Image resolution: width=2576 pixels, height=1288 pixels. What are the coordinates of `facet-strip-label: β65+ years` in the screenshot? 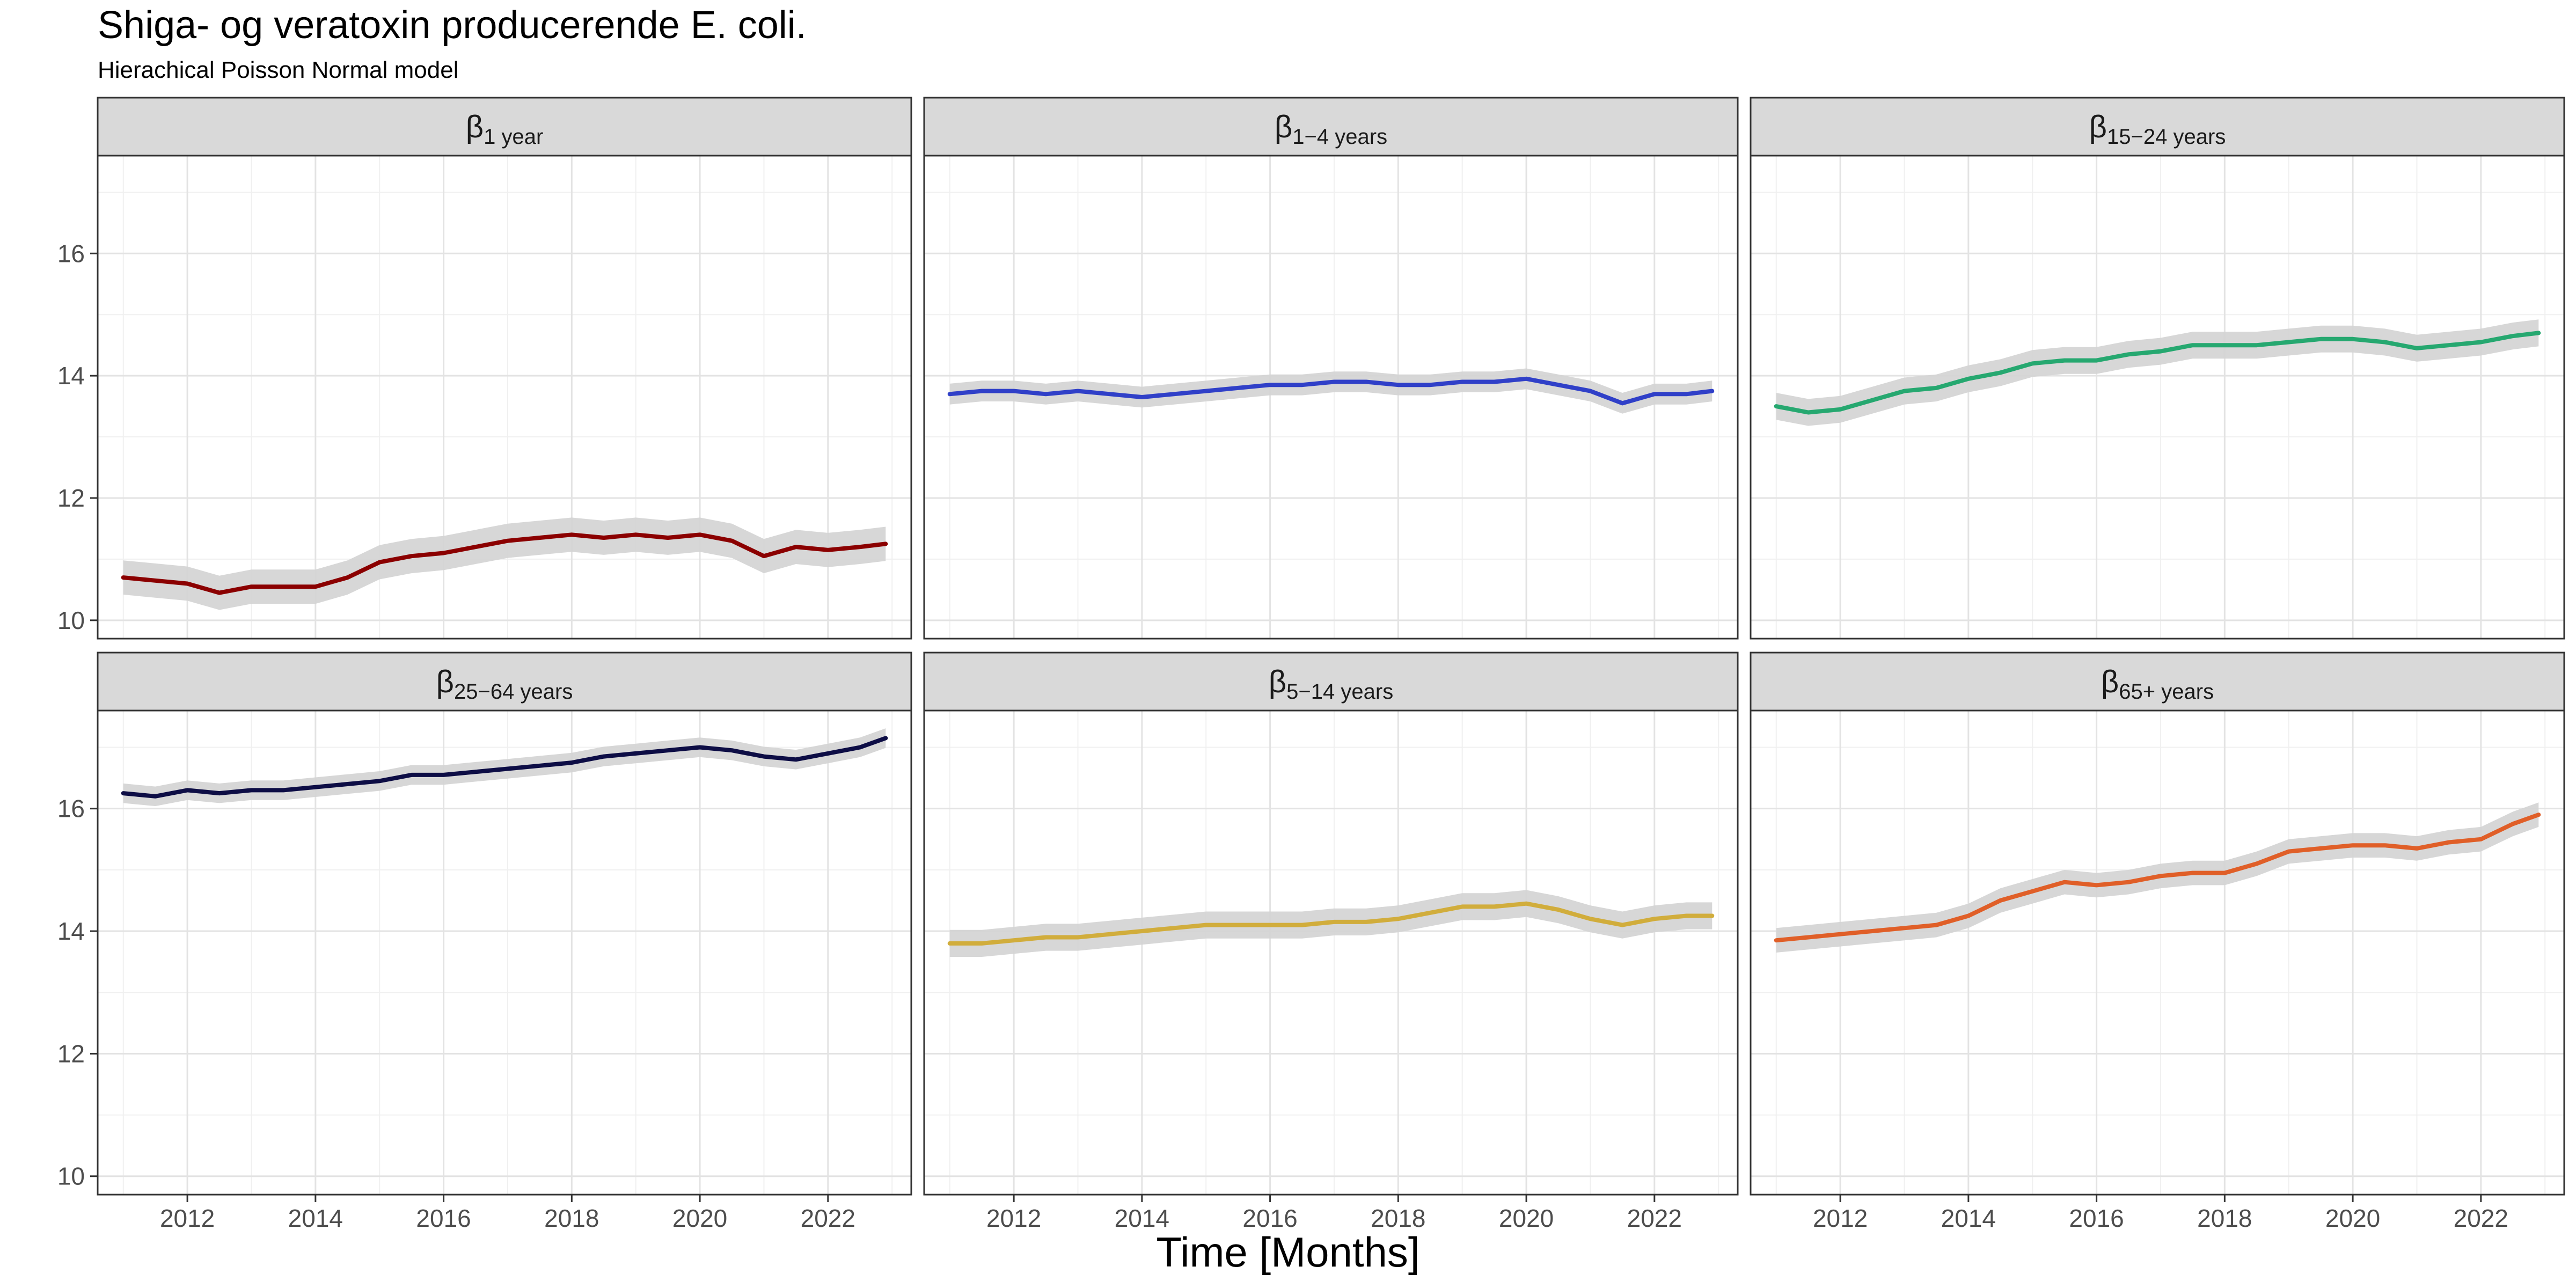 It's located at (2157, 684).